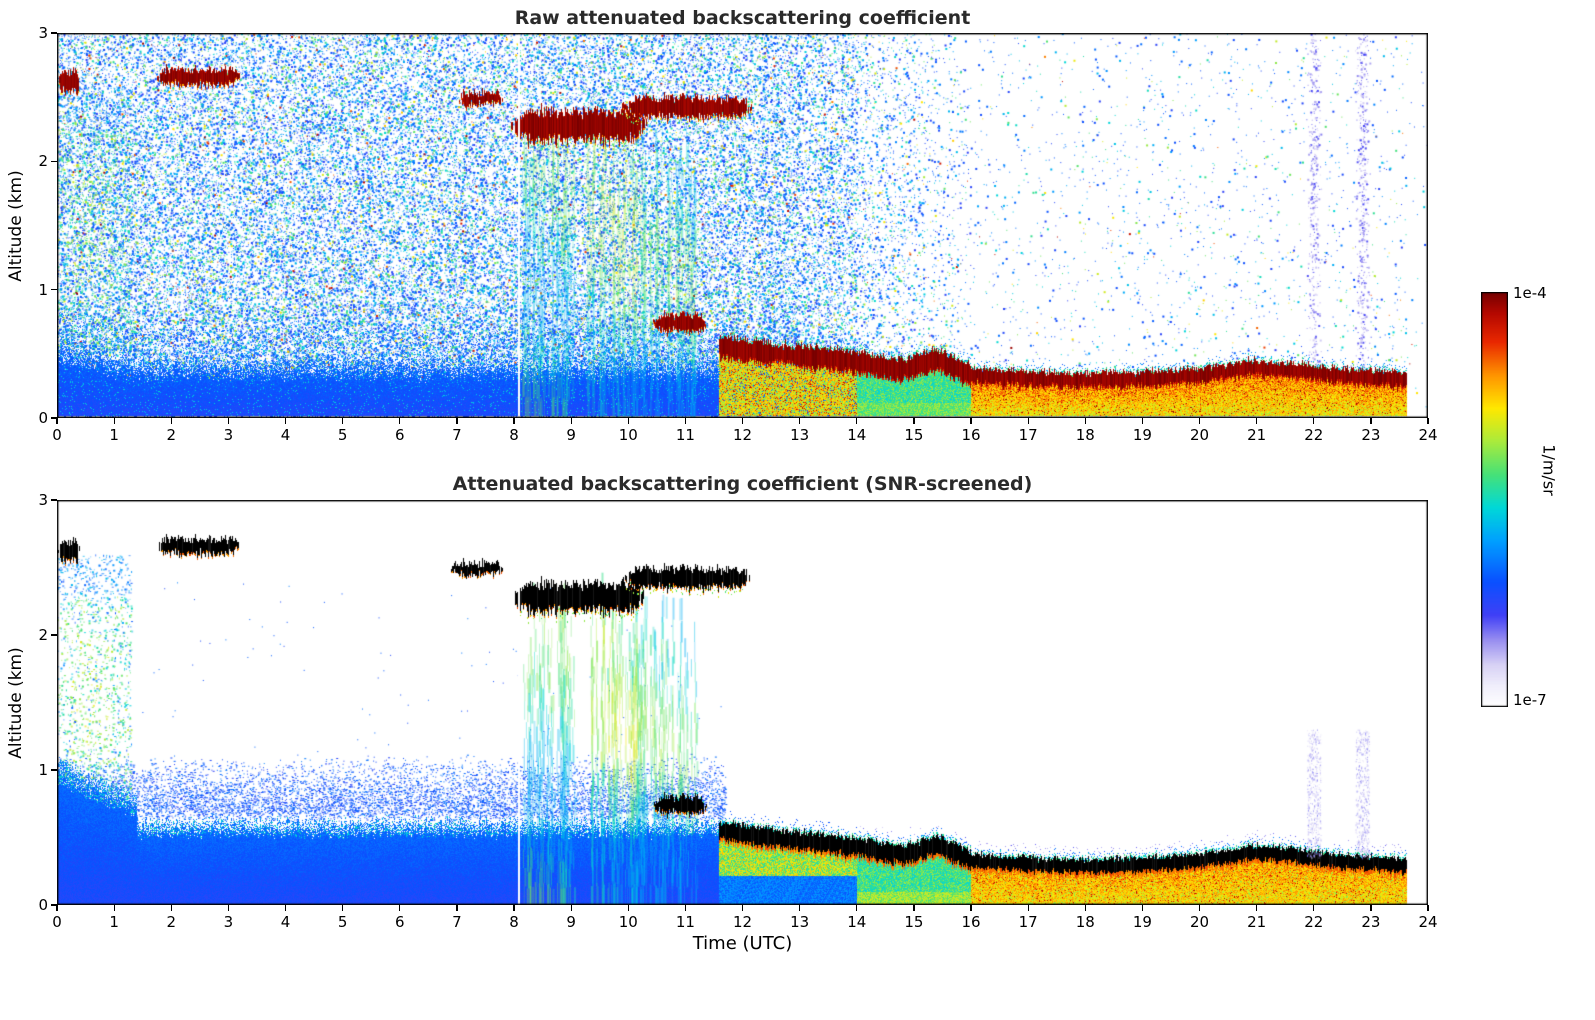 This screenshot has width=1595, height=1020. Describe the element at coordinates (43, 500) in the screenshot. I see `y-tick-label: 3` at that location.